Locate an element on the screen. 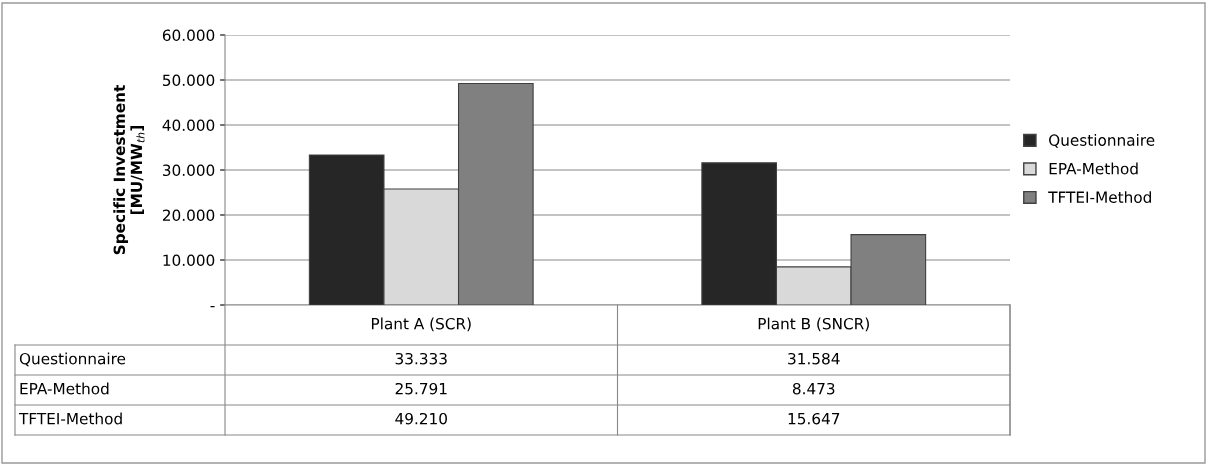  data-label: 31.584 is located at coordinates (814, 358).